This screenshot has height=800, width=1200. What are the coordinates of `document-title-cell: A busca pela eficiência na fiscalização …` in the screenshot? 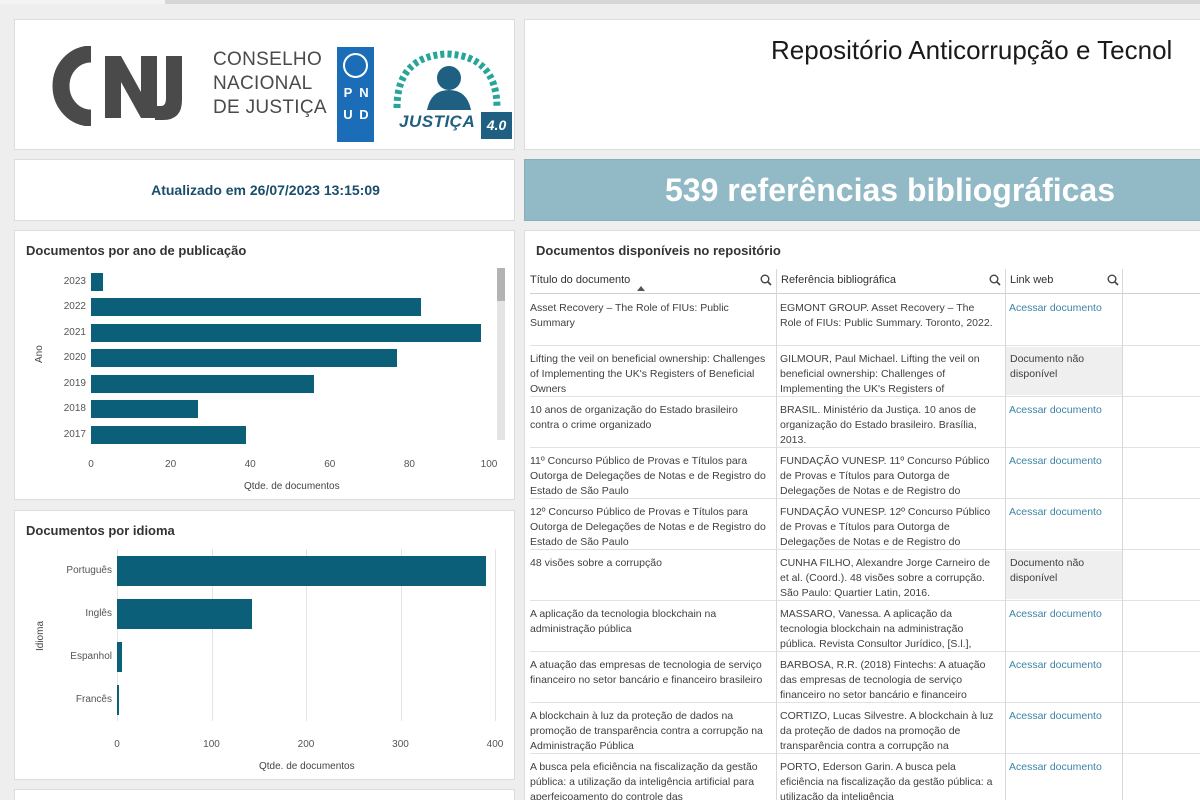 It's located at (644, 780).